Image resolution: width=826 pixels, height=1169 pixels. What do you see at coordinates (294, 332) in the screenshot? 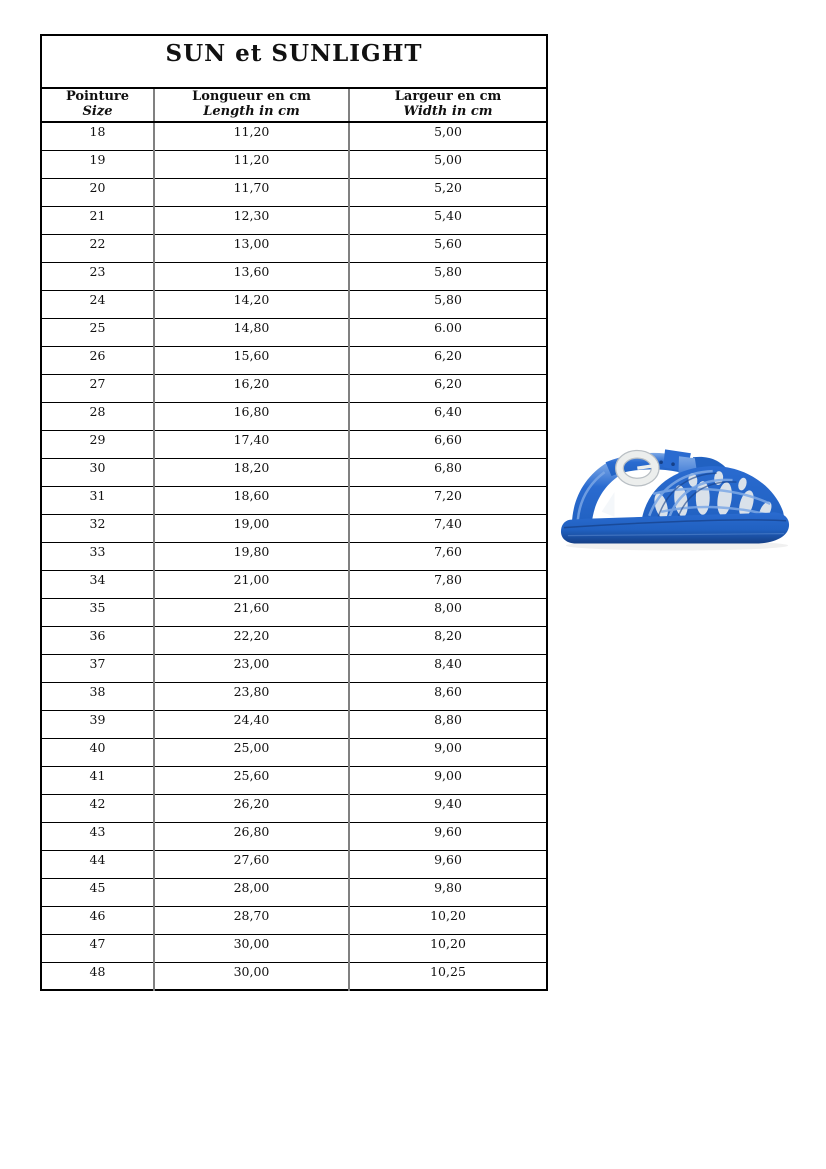
I see `table-row: 25 14,80 6.00` at bounding box center [294, 332].